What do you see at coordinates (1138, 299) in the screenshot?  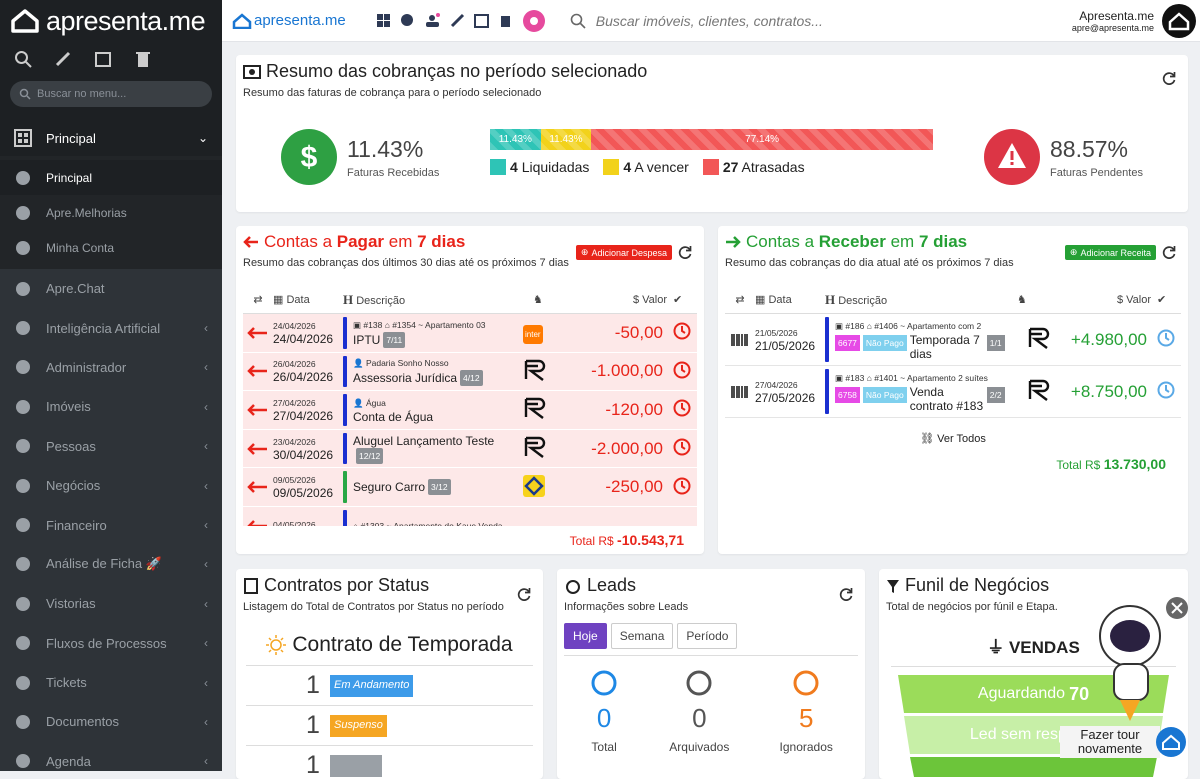 I see `column-label: Valor` at bounding box center [1138, 299].